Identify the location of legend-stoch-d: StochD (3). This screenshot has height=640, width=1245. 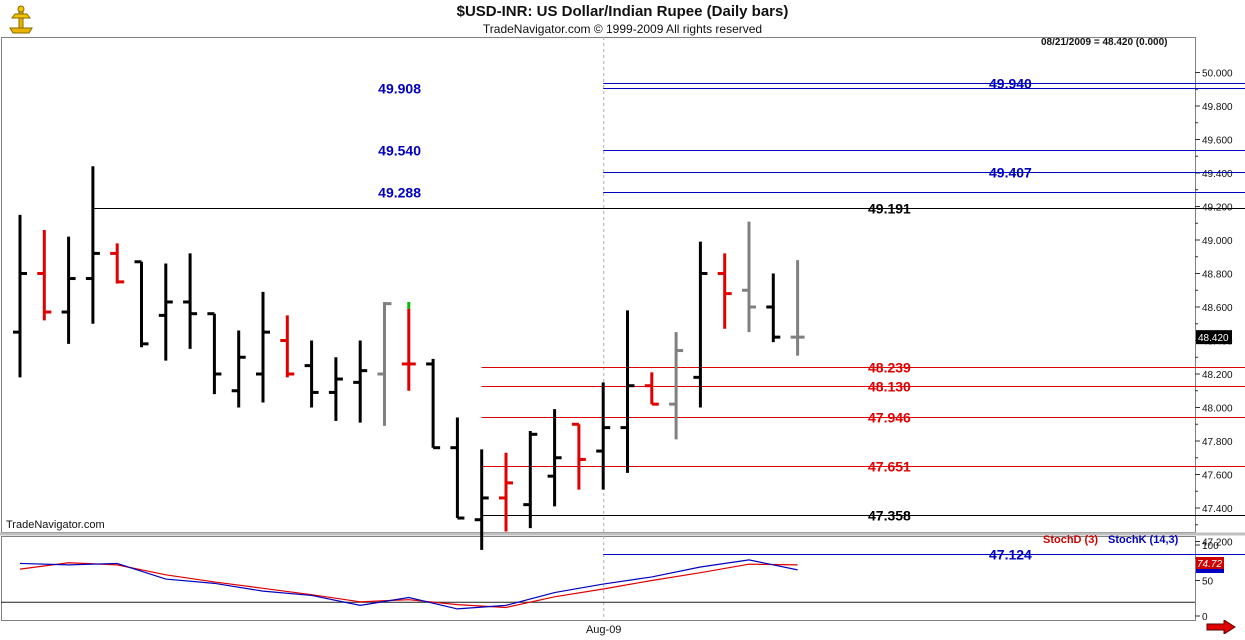
(1070, 540).